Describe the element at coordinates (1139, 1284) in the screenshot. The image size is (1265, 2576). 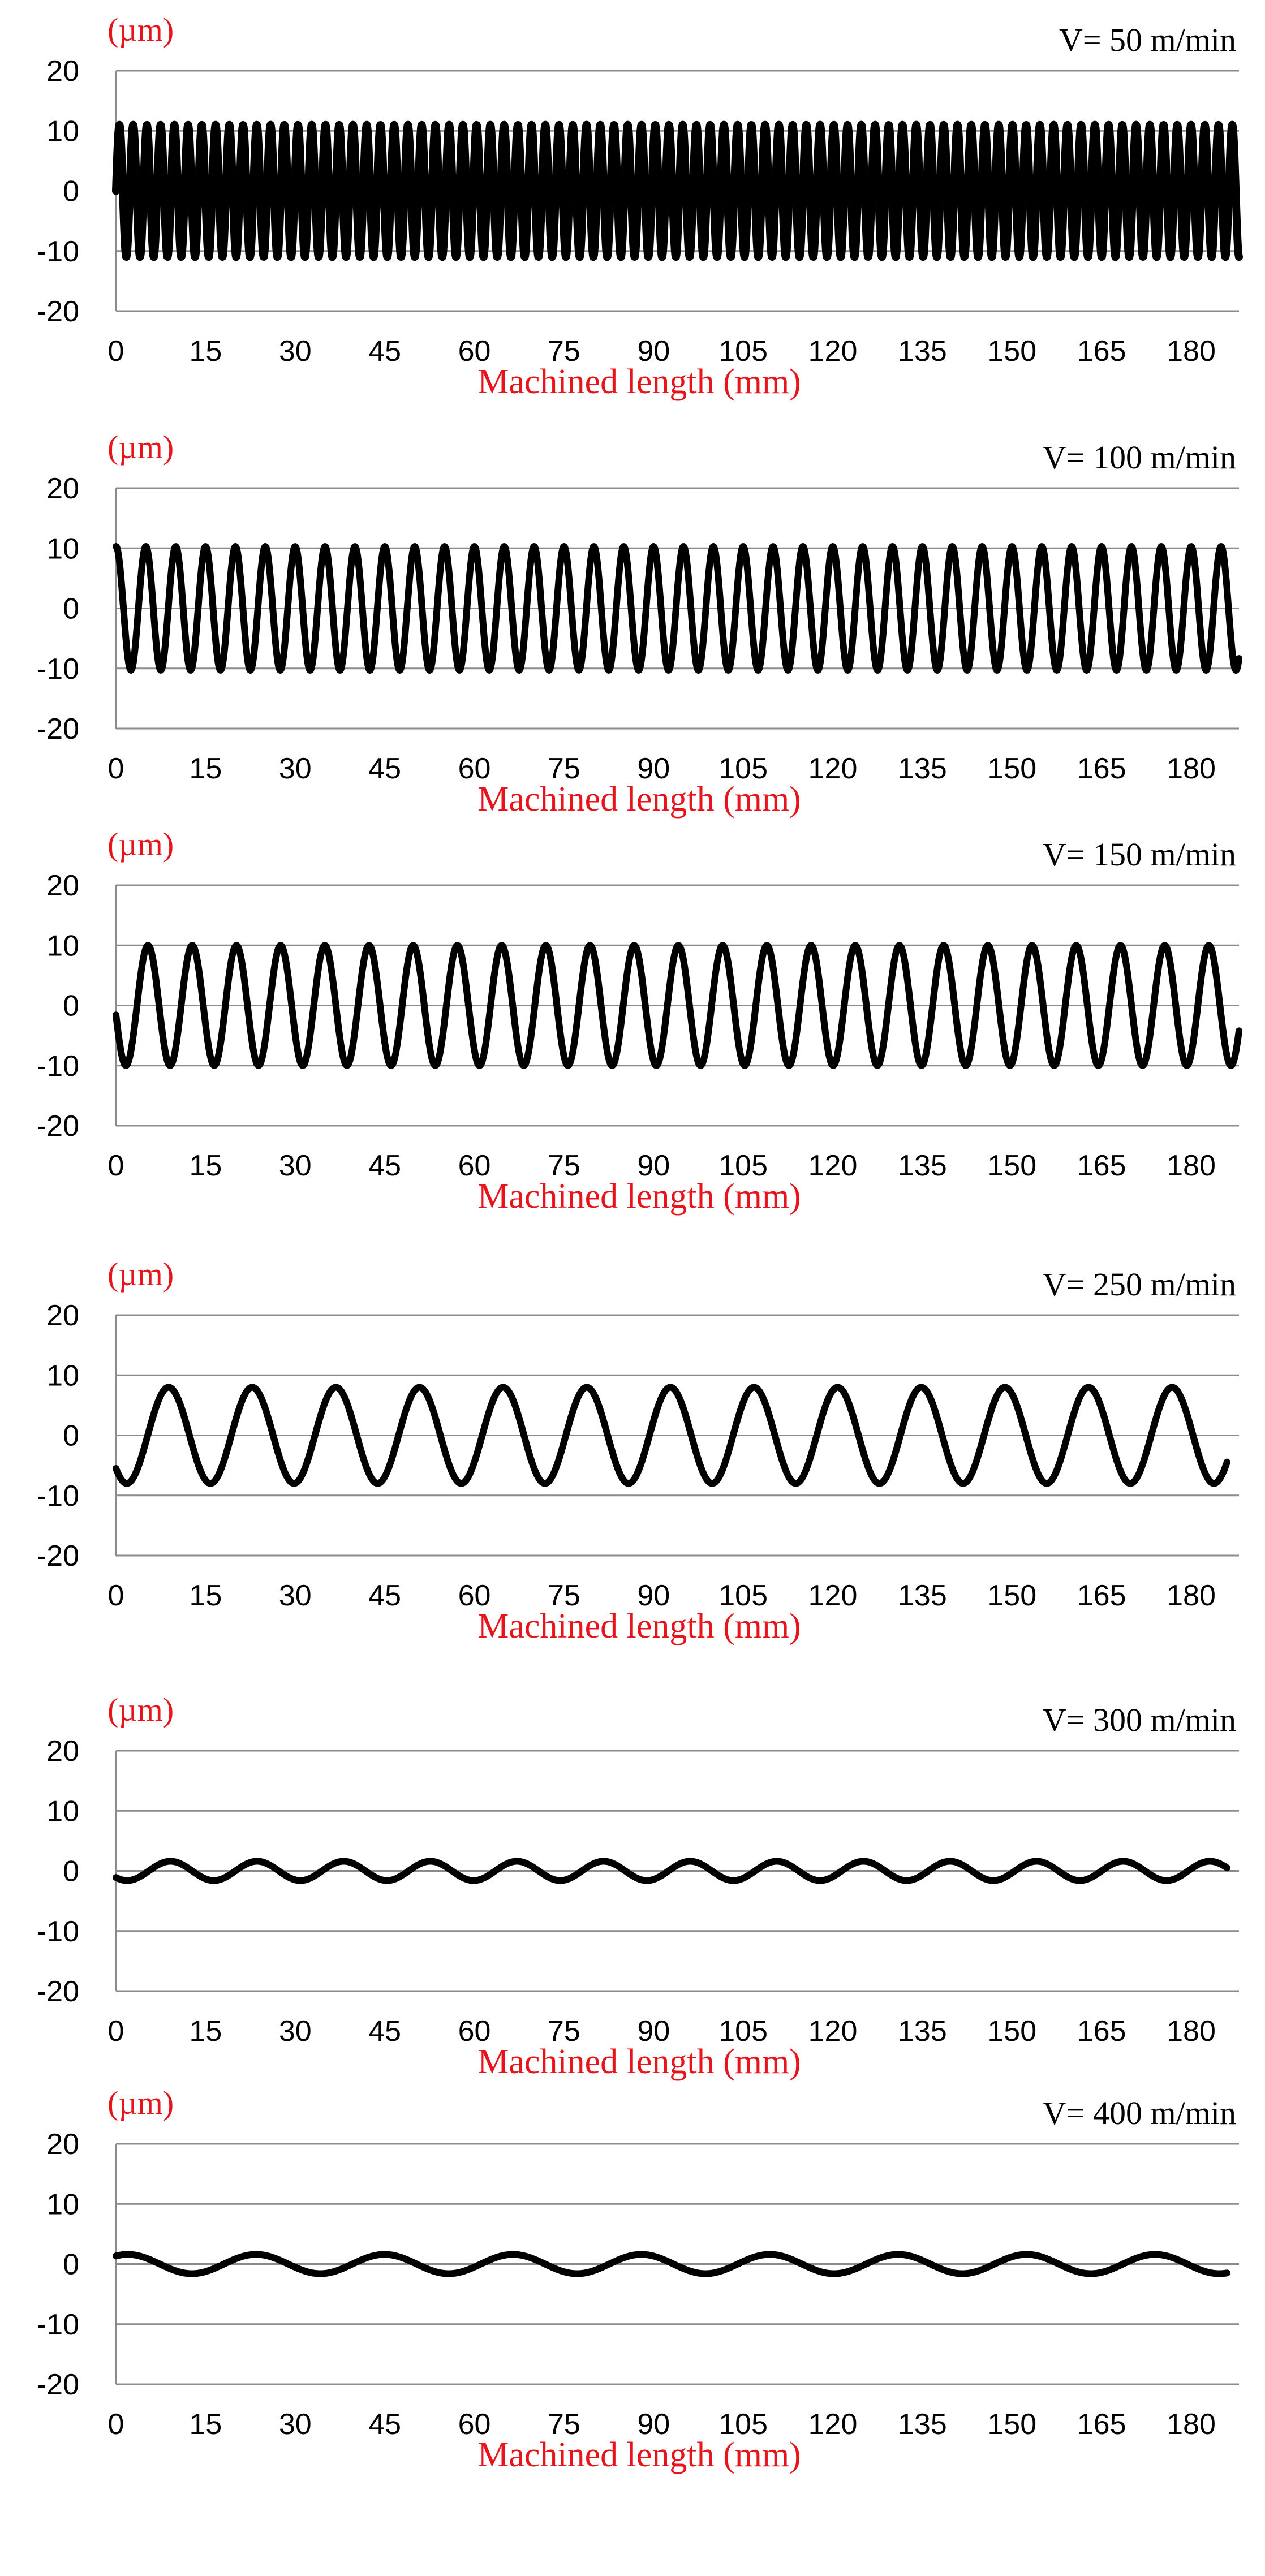
I see `speed-label: V= 250 m/min` at that location.